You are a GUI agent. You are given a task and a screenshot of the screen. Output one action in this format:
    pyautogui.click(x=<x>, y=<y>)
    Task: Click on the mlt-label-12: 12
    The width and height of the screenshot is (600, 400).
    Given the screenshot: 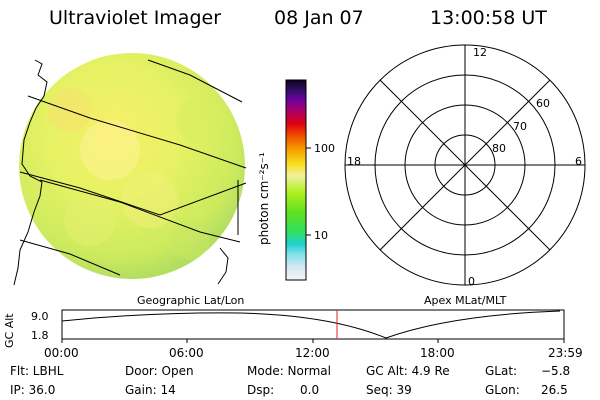 What is the action you would take?
    pyautogui.click(x=480, y=52)
    